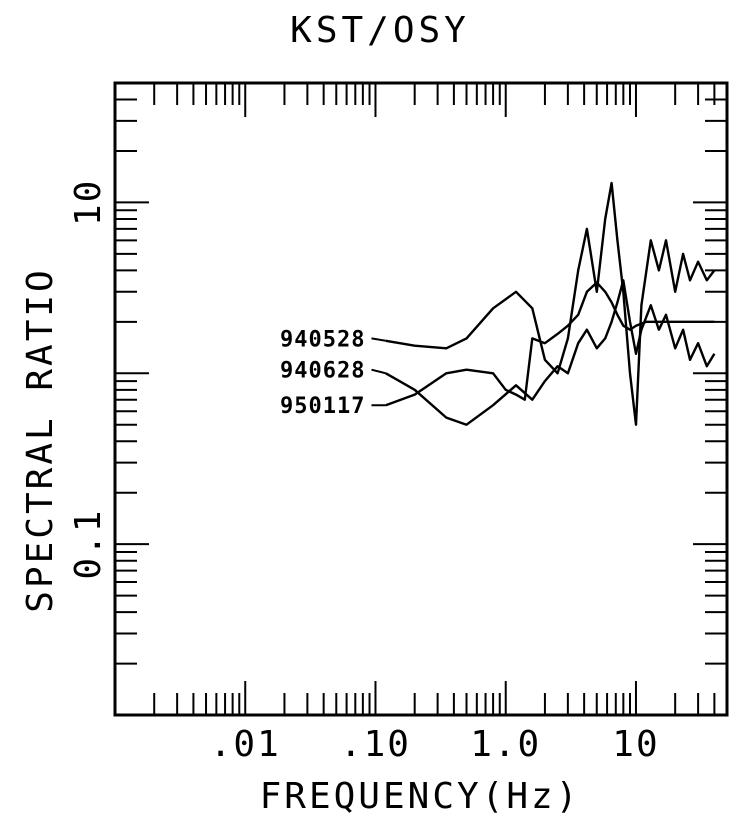  What do you see at coordinates (505, 744) in the screenshot?
I see `x-tick-label: 1.0` at bounding box center [505, 744].